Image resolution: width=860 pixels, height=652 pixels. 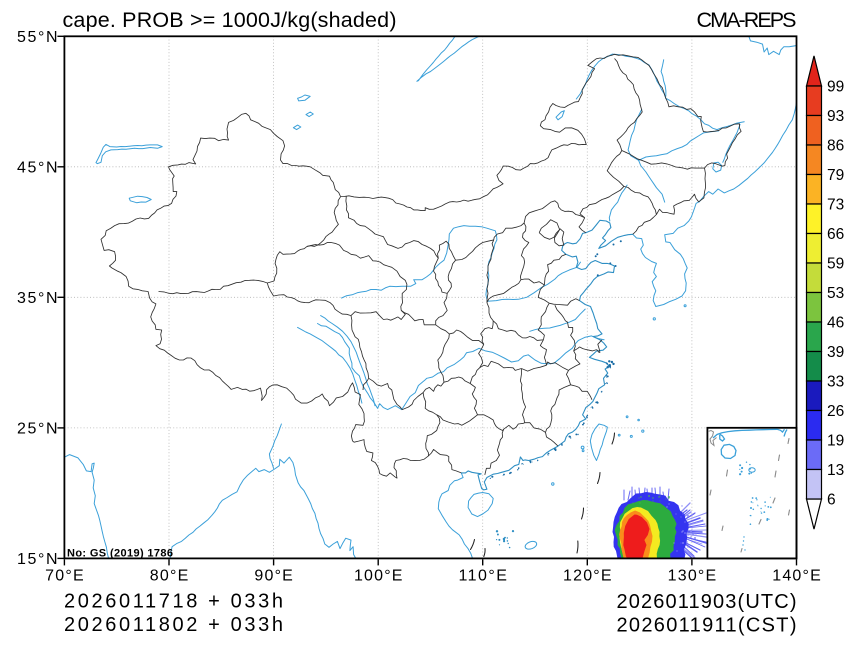 I want to click on svg-text: 53, so click(x=835, y=293).